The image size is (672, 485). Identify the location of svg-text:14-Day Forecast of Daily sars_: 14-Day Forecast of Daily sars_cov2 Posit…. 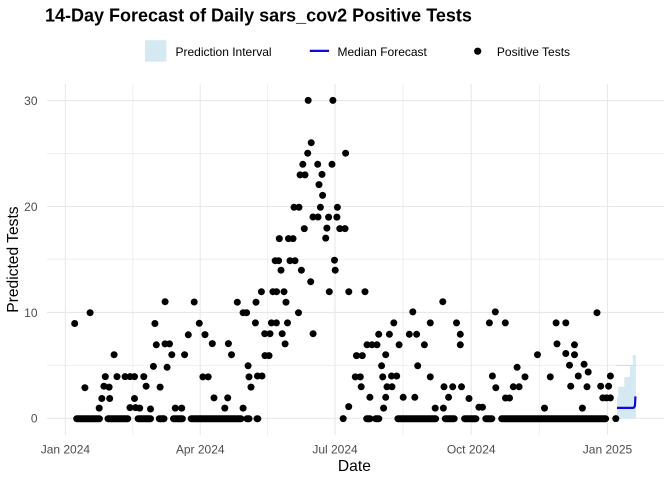
(258, 16).